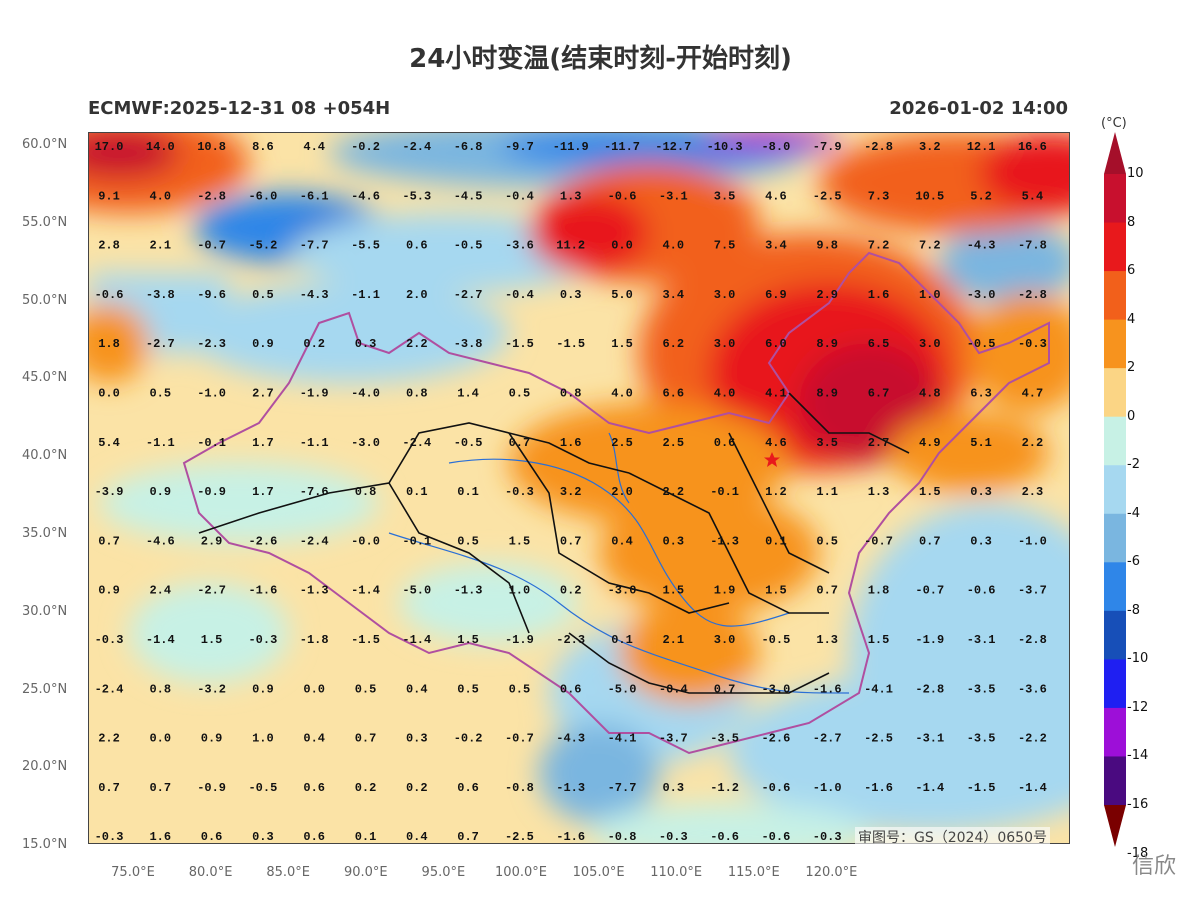  What do you see at coordinates (211, 492) in the screenshot?
I see `grid-value: -0.9` at bounding box center [211, 492].